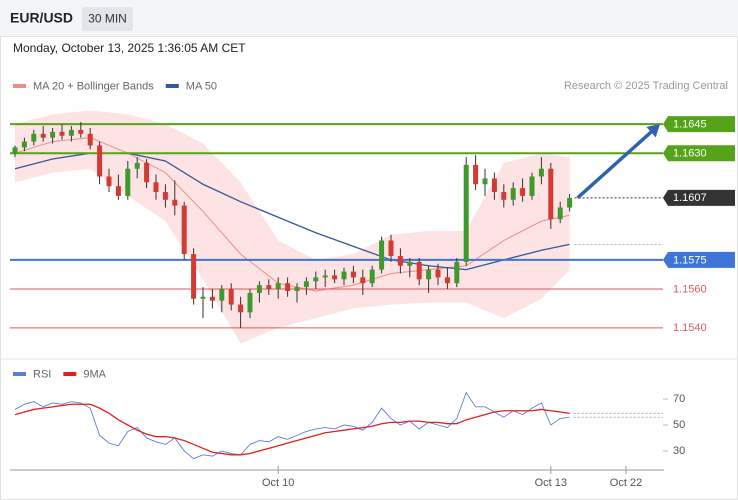 Image resolution: width=738 pixels, height=500 pixels. What do you see at coordinates (679, 451) in the screenshot?
I see `y-tick-label: 30` at bounding box center [679, 451].